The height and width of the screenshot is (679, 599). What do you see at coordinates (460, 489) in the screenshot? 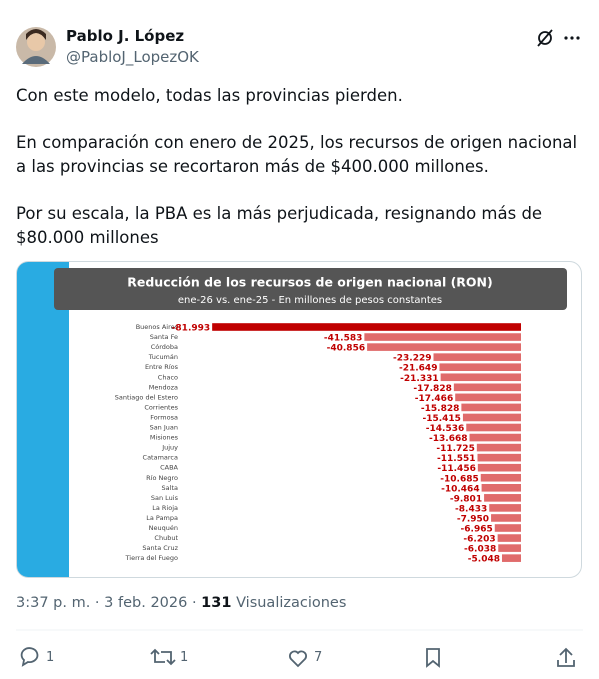
I see `value-label: -10.464` at bounding box center [460, 489].